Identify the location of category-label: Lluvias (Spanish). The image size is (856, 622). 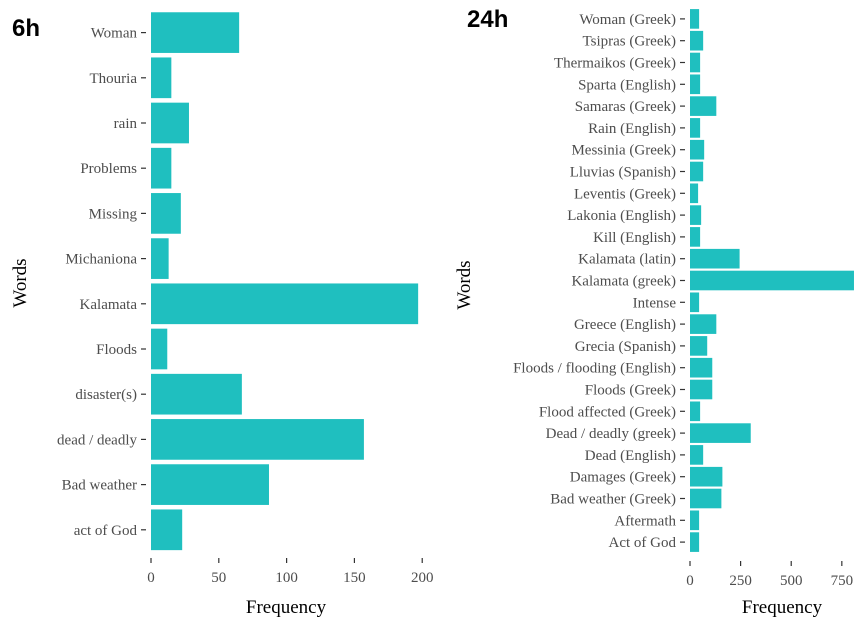
(623, 173).